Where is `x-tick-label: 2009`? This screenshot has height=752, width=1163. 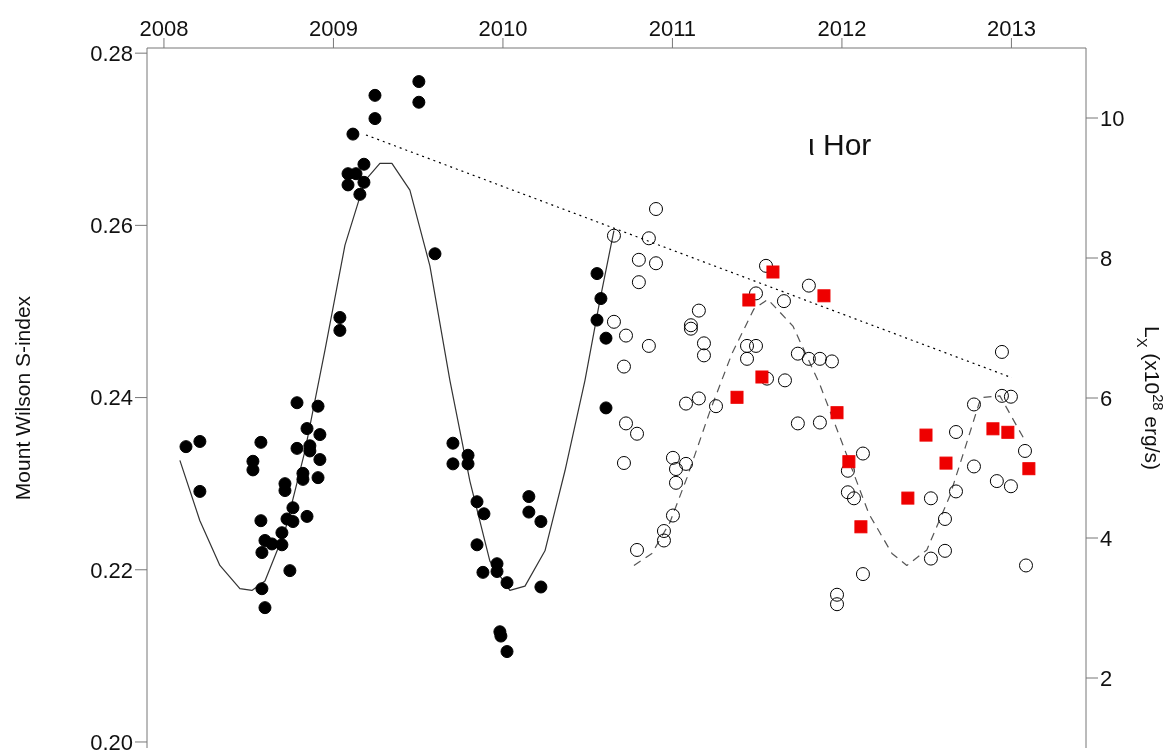 x-tick-label: 2009 is located at coordinates (333, 28).